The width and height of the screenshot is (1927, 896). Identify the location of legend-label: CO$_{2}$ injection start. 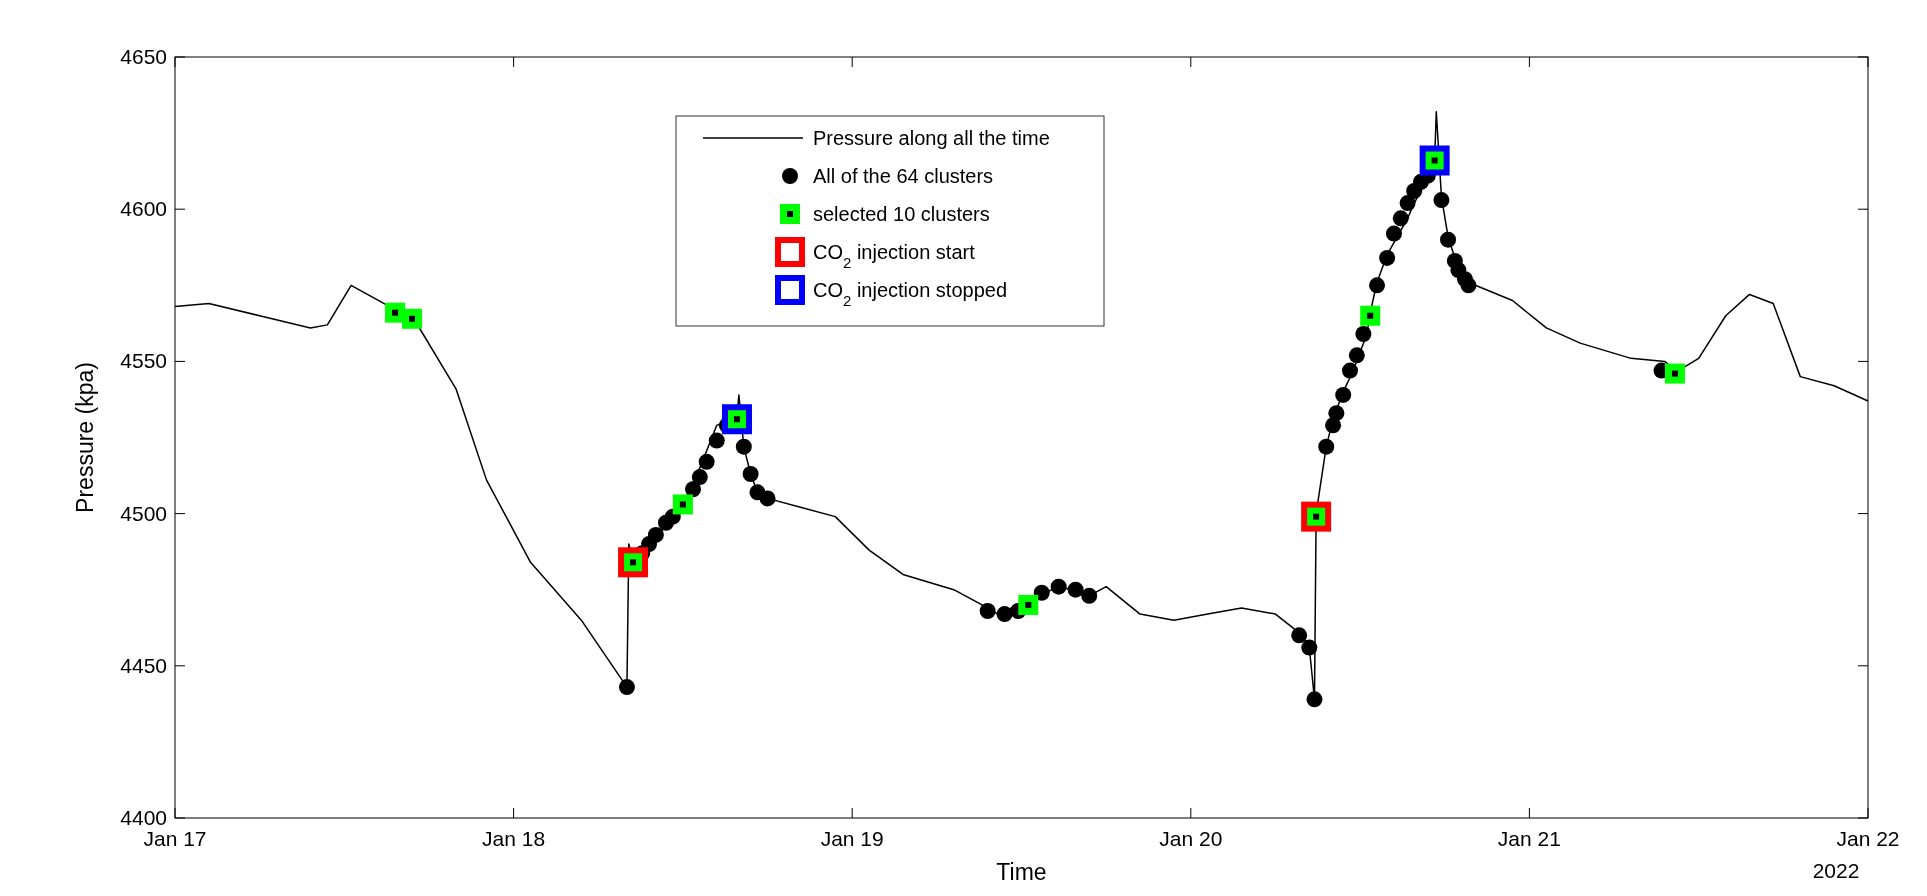
(894, 256).